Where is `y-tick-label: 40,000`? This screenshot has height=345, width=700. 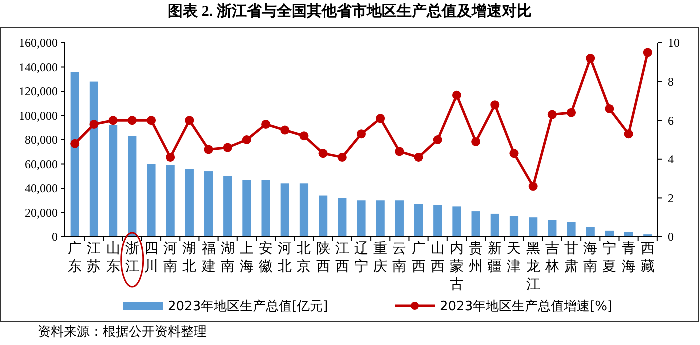
y-tick-label: 40,000 is located at coordinates (41, 189).